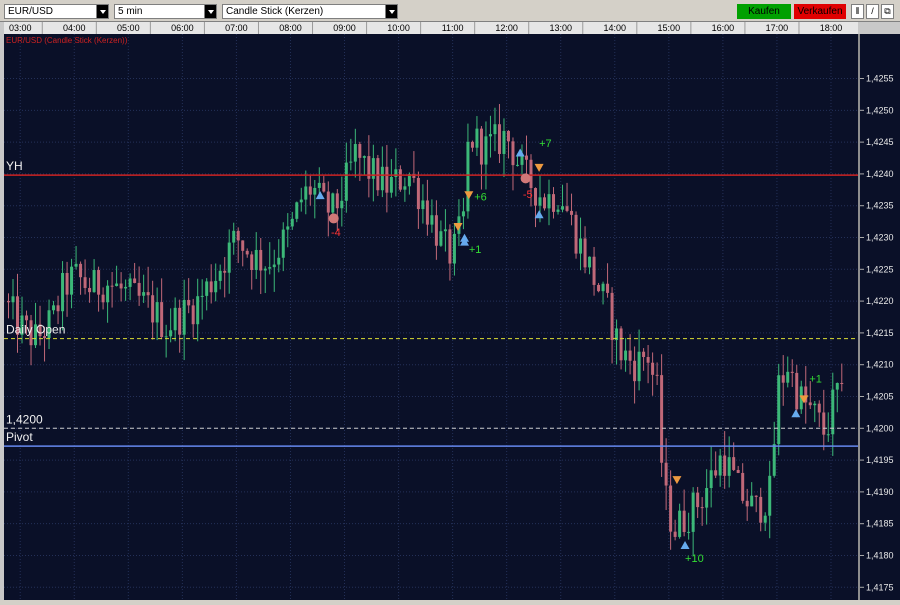 Image resolution: width=900 pixels, height=605 pixels. Describe the element at coordinates (304, 11) in the screenshot. I see `chart-type-select: Candle Stick (Kerzen)` at that location.